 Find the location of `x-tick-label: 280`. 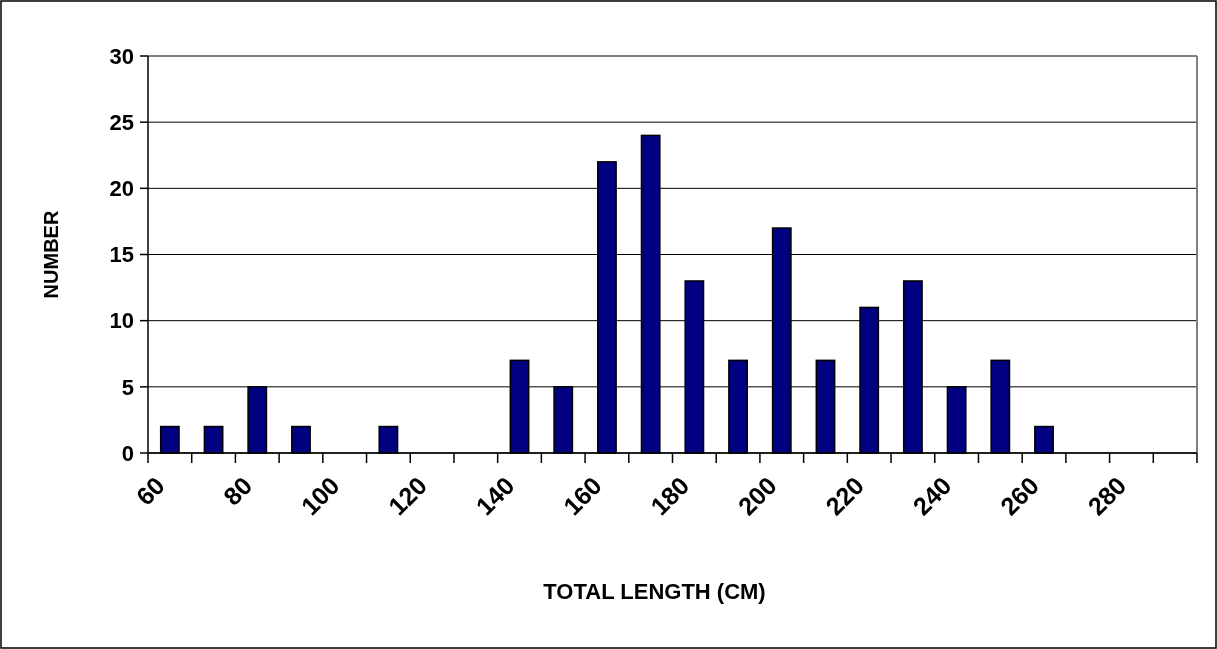

x-tick-label: 280 is located at coordinates (1107, 496).